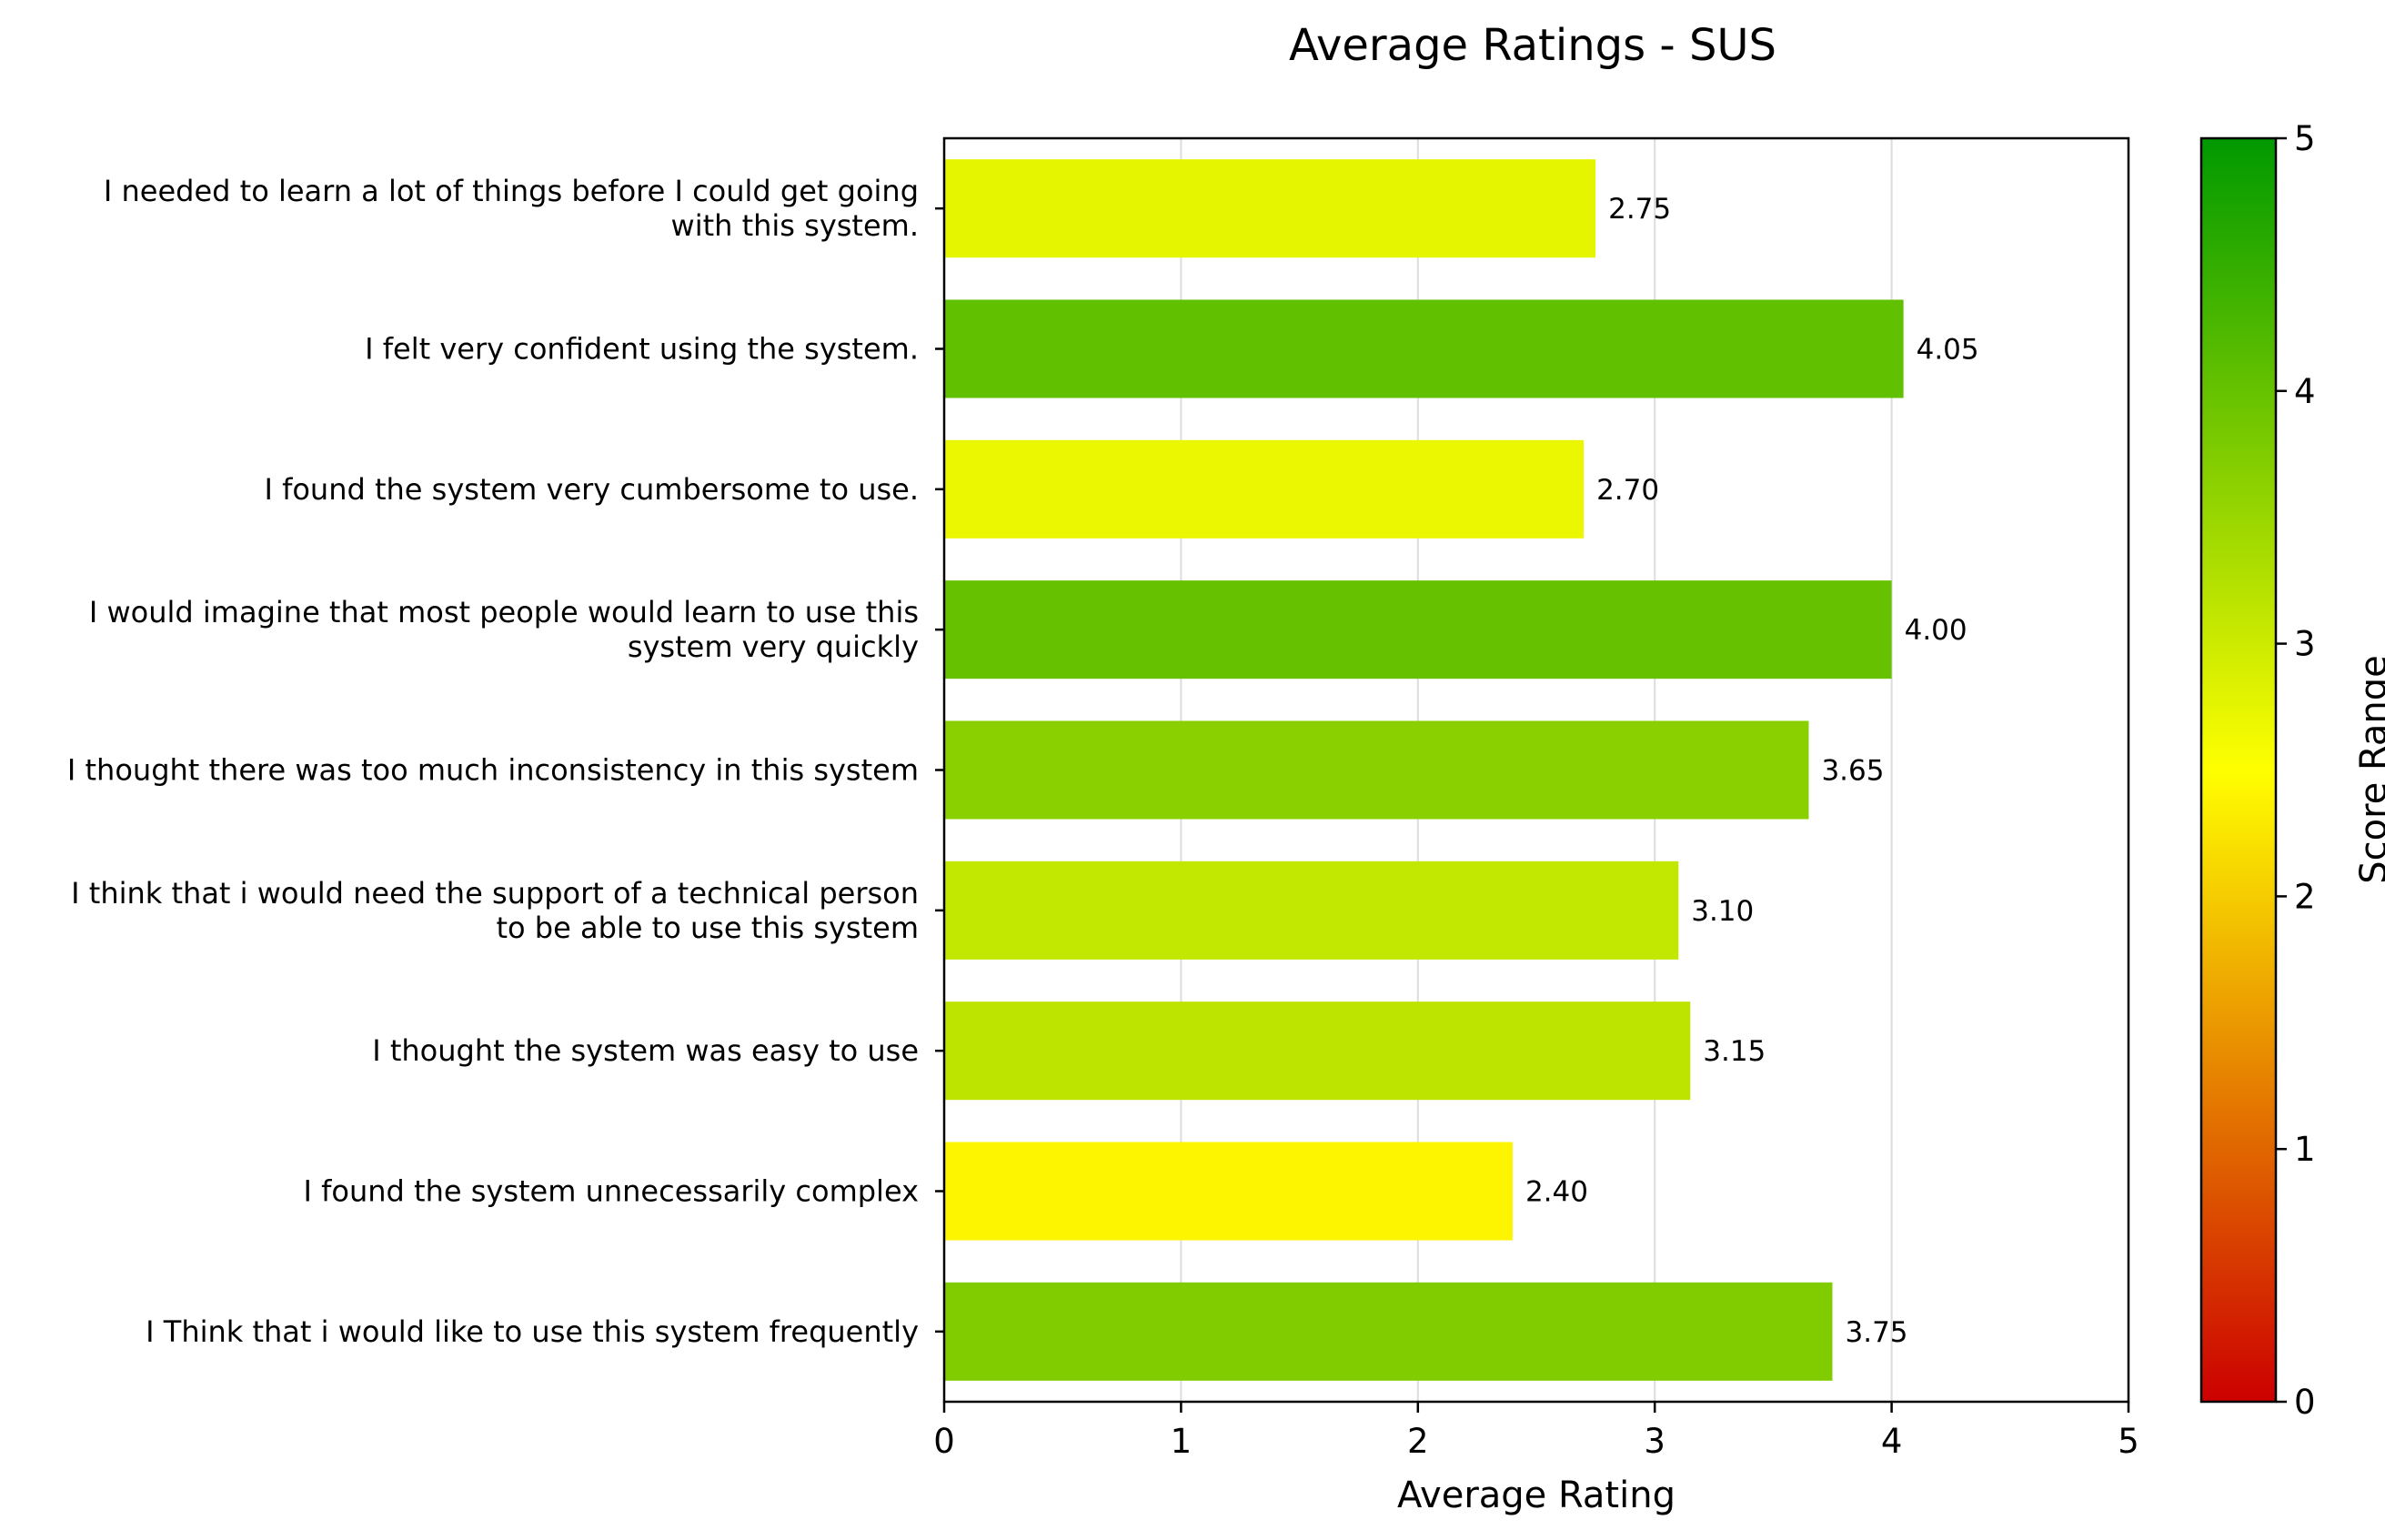  I want to click on category-label: I thought the system was easy to use, so click(645, 1050).